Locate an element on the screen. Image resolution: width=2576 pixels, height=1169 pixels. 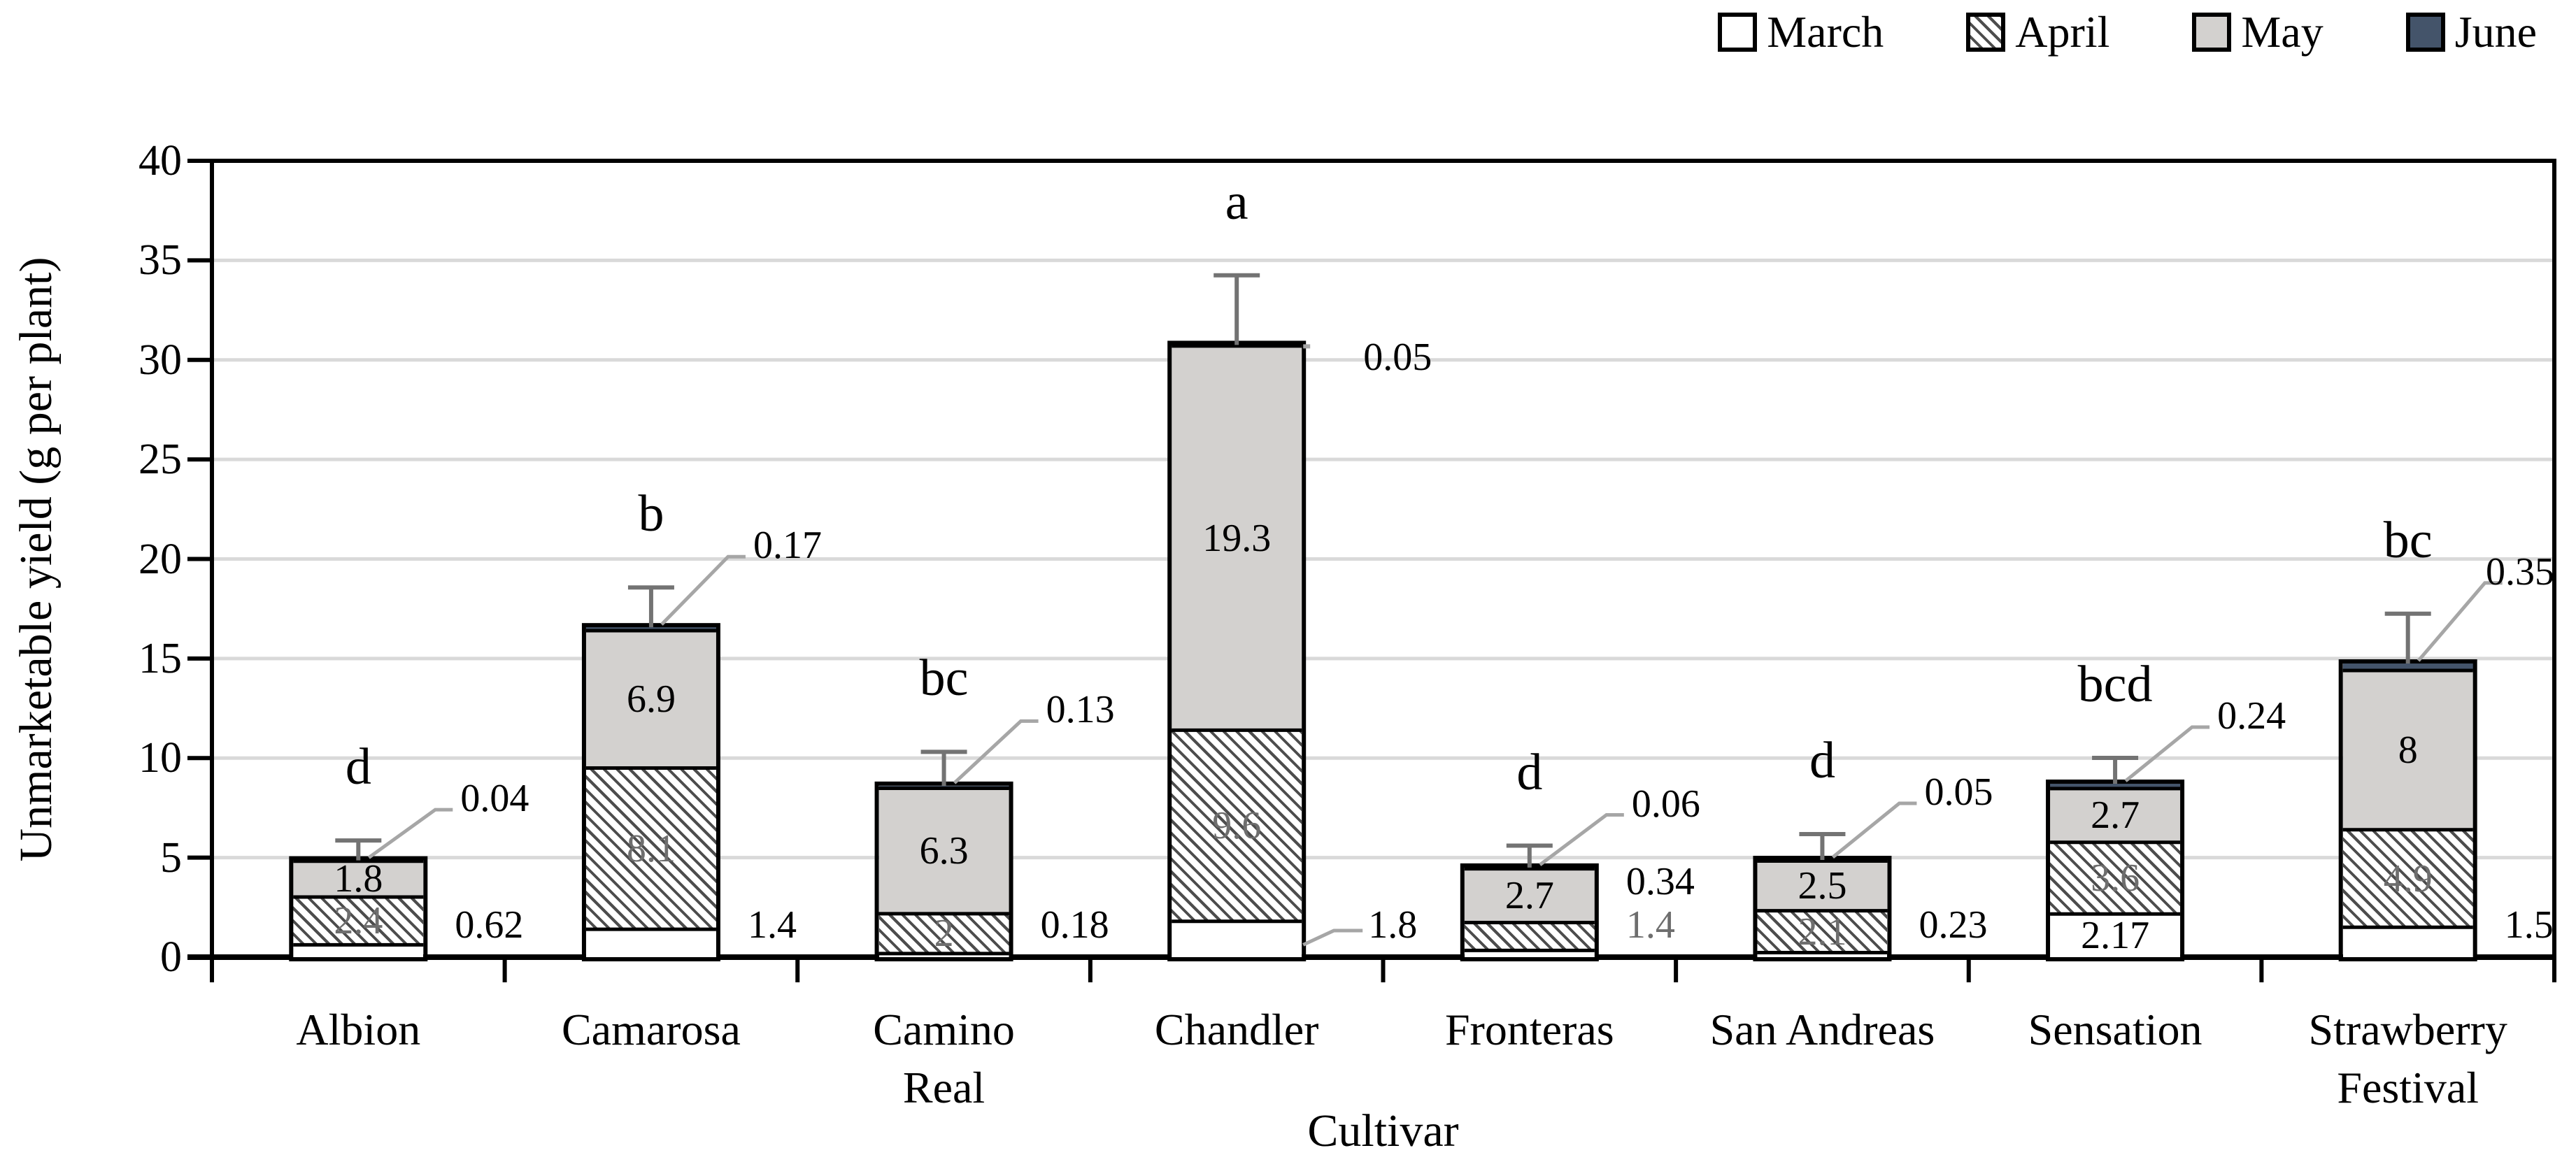
bar-segment-march-camarosa is located at coordinates (650, 943).